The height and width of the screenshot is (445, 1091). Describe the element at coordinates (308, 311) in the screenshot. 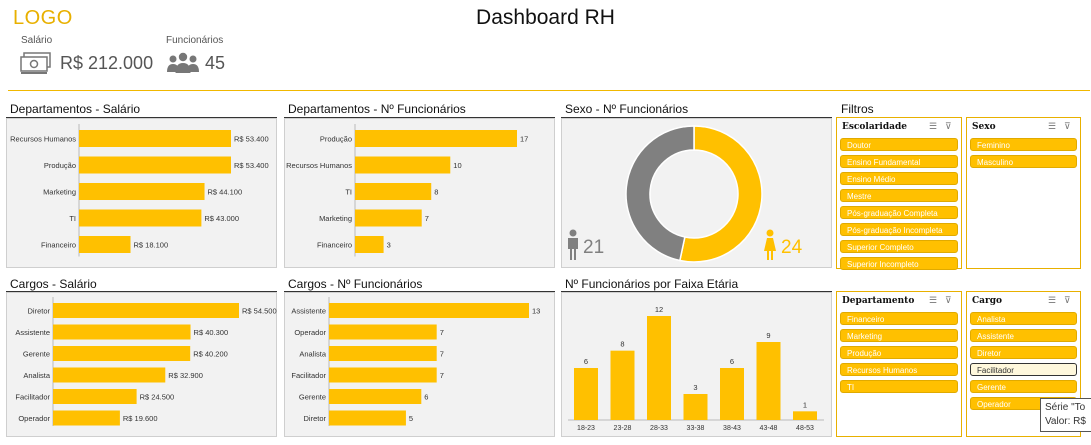

I see `category-label: Assistente` at that location.